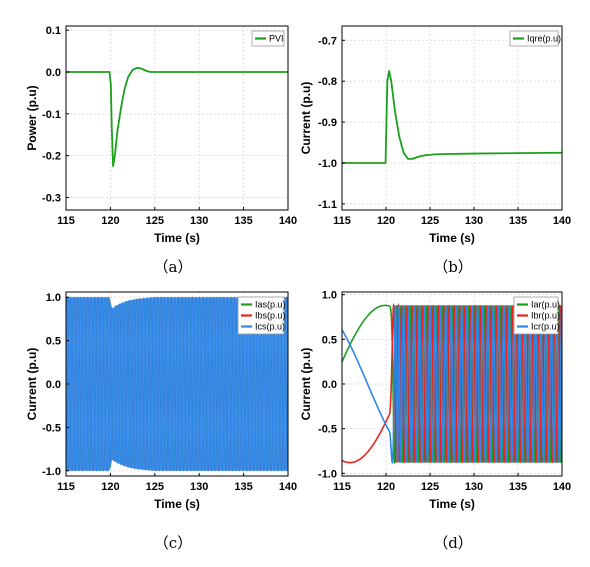 The width and height of the screenshot is (590, 567). I want to click on y-tick-label: -1.1, so click(327, 205).